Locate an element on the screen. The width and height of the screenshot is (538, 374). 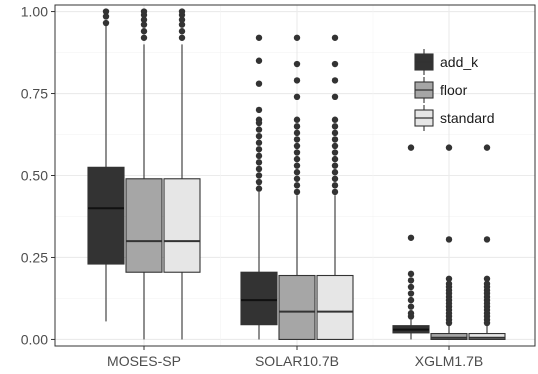
y-tick-label: 0.25 is located at coordinates (34, 257).